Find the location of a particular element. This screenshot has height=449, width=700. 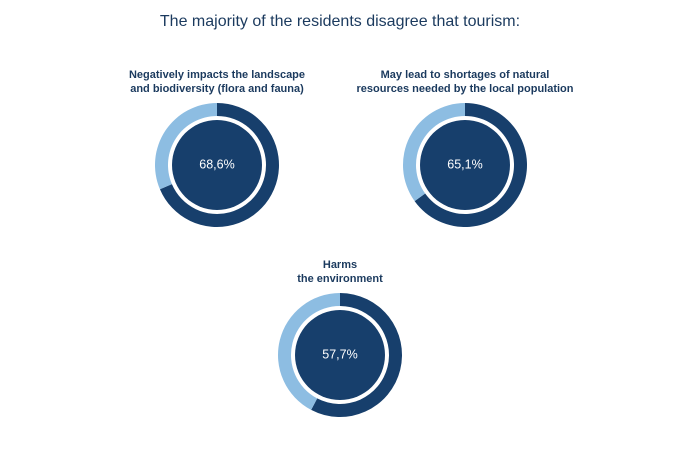

chart-title: and biodiversity (flora and fauna) is located at coordinates (217, 89).